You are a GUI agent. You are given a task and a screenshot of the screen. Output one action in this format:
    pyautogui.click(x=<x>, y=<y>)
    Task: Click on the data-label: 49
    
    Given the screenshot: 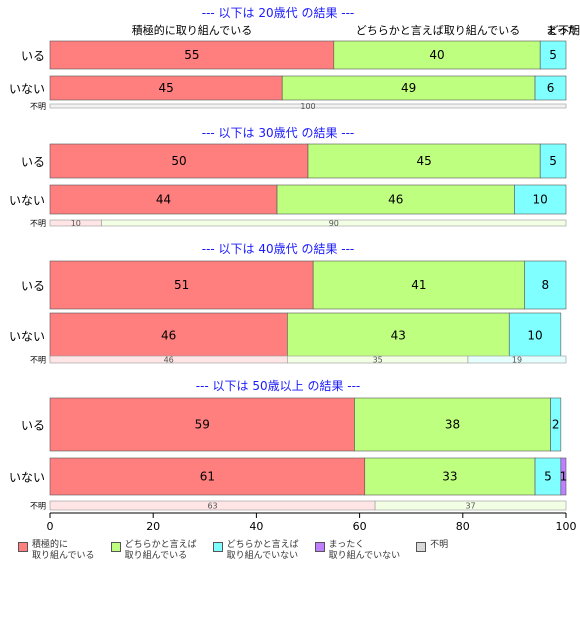 What is the action you would take?
    pyautogui.click(x=408, y=88)
    